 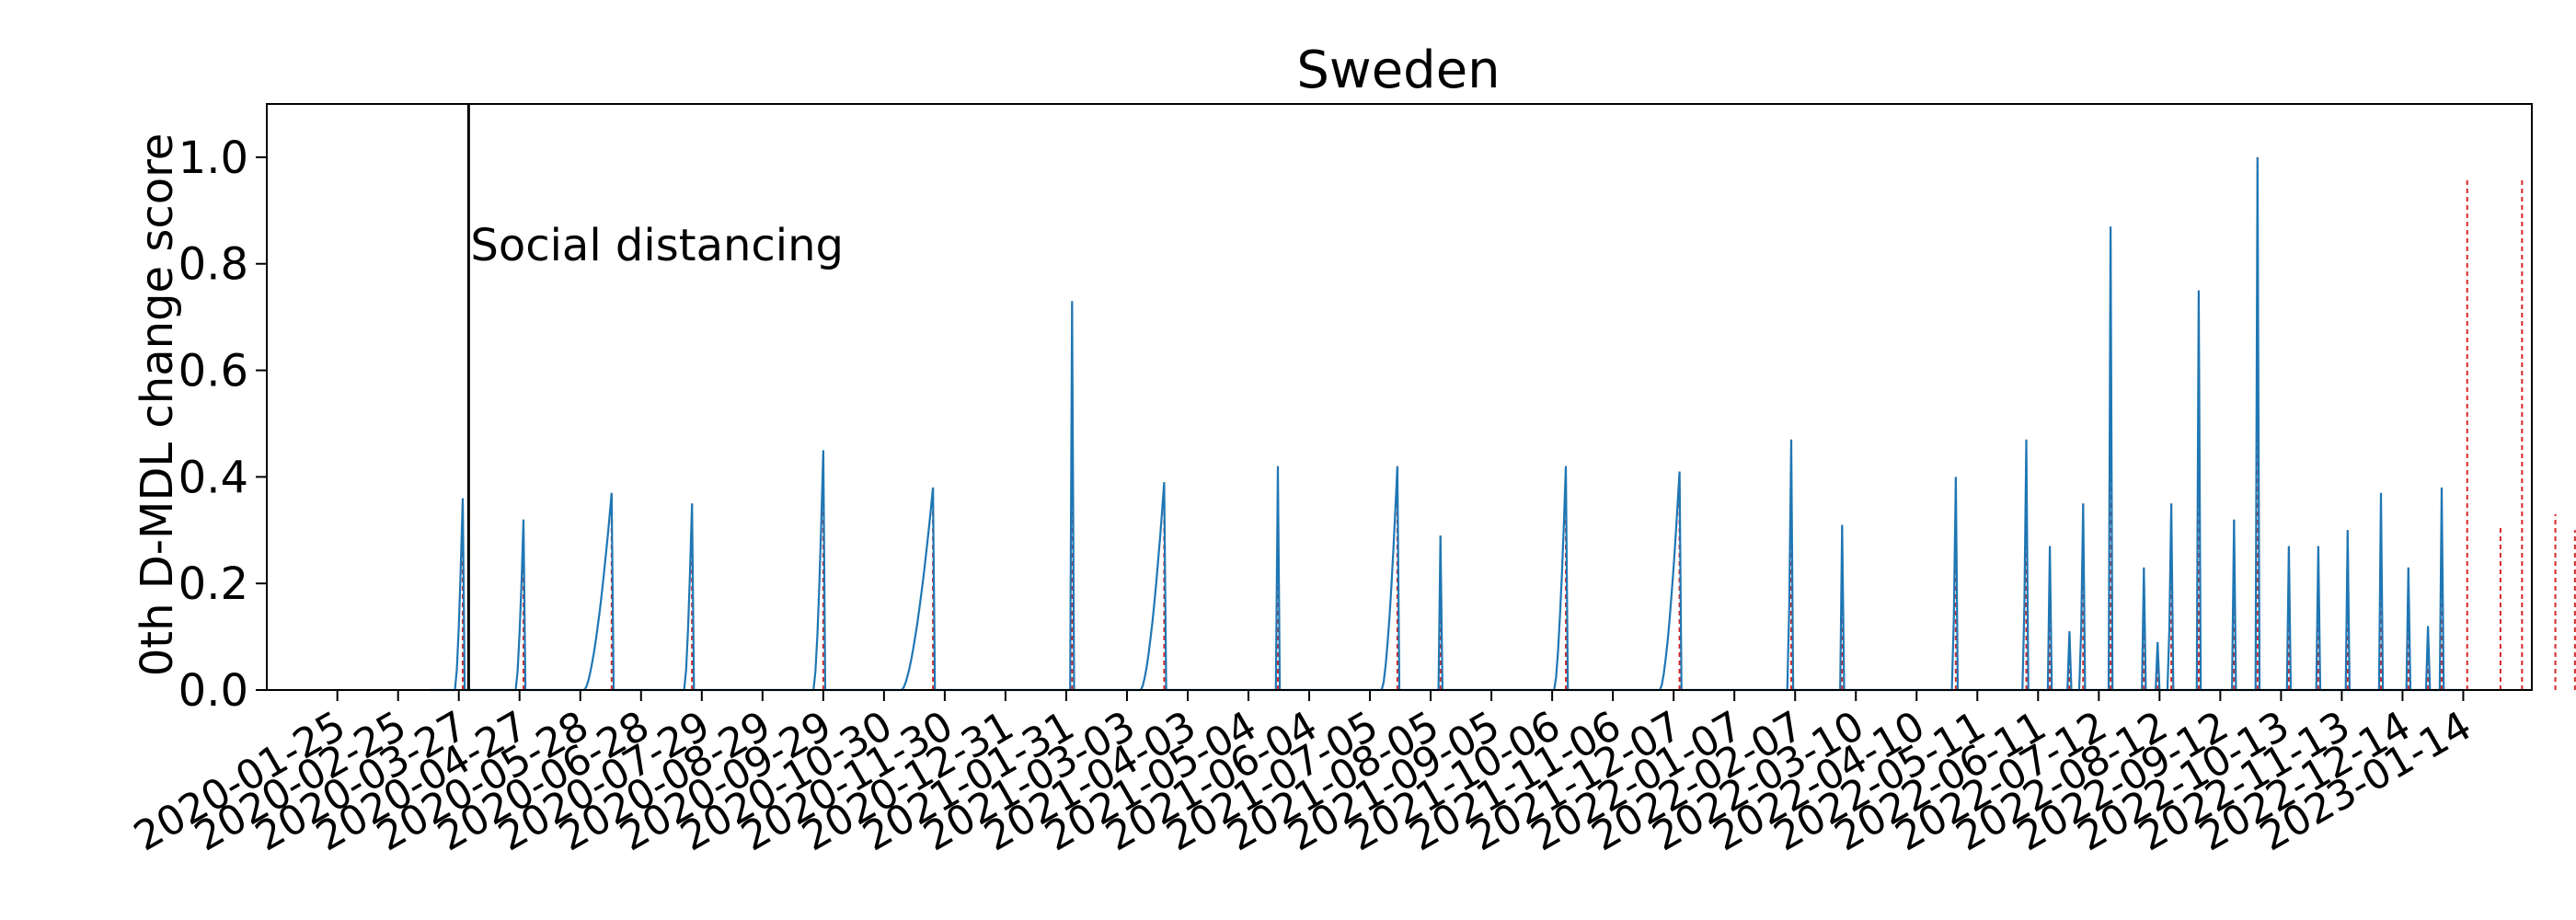 I want to click on y-tick-label: 0.0, so click(x=213, y=691).